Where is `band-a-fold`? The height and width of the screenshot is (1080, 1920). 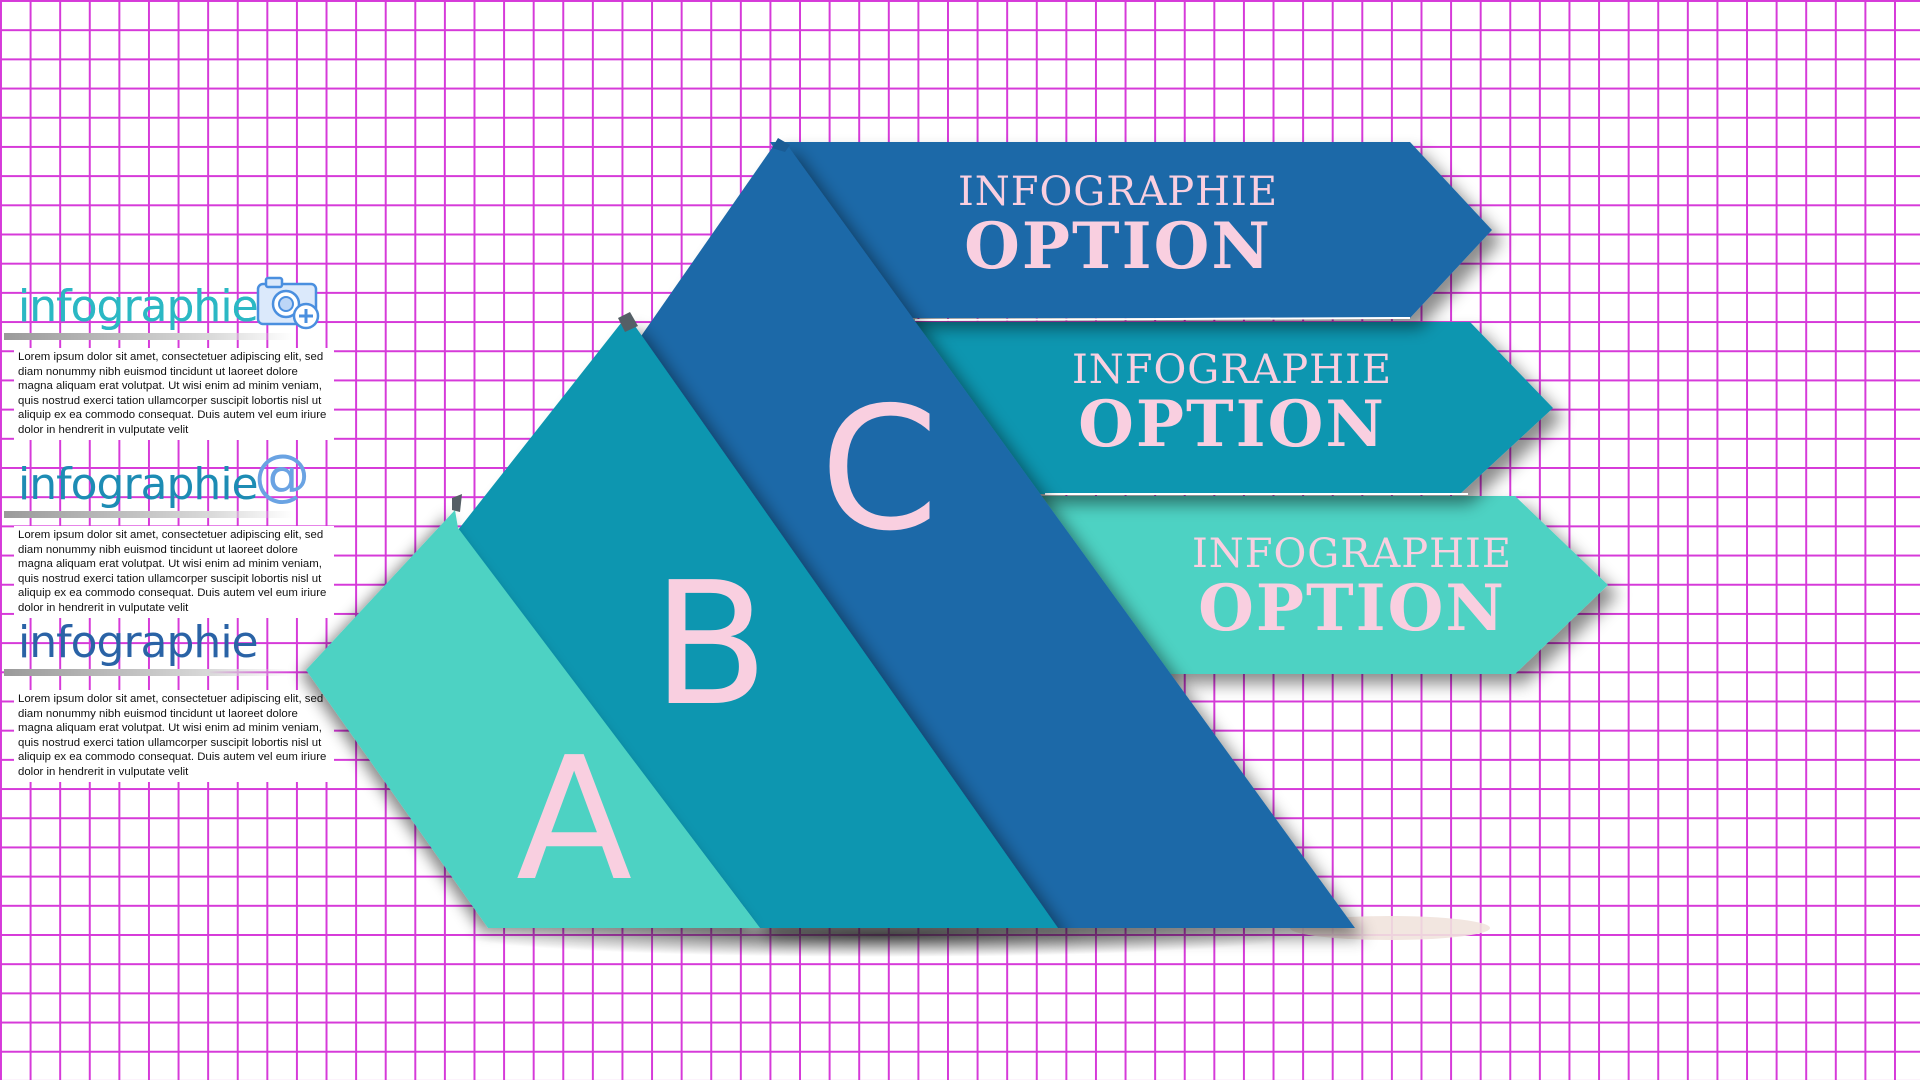
band-a-fold is located at coordinates (457, 503).